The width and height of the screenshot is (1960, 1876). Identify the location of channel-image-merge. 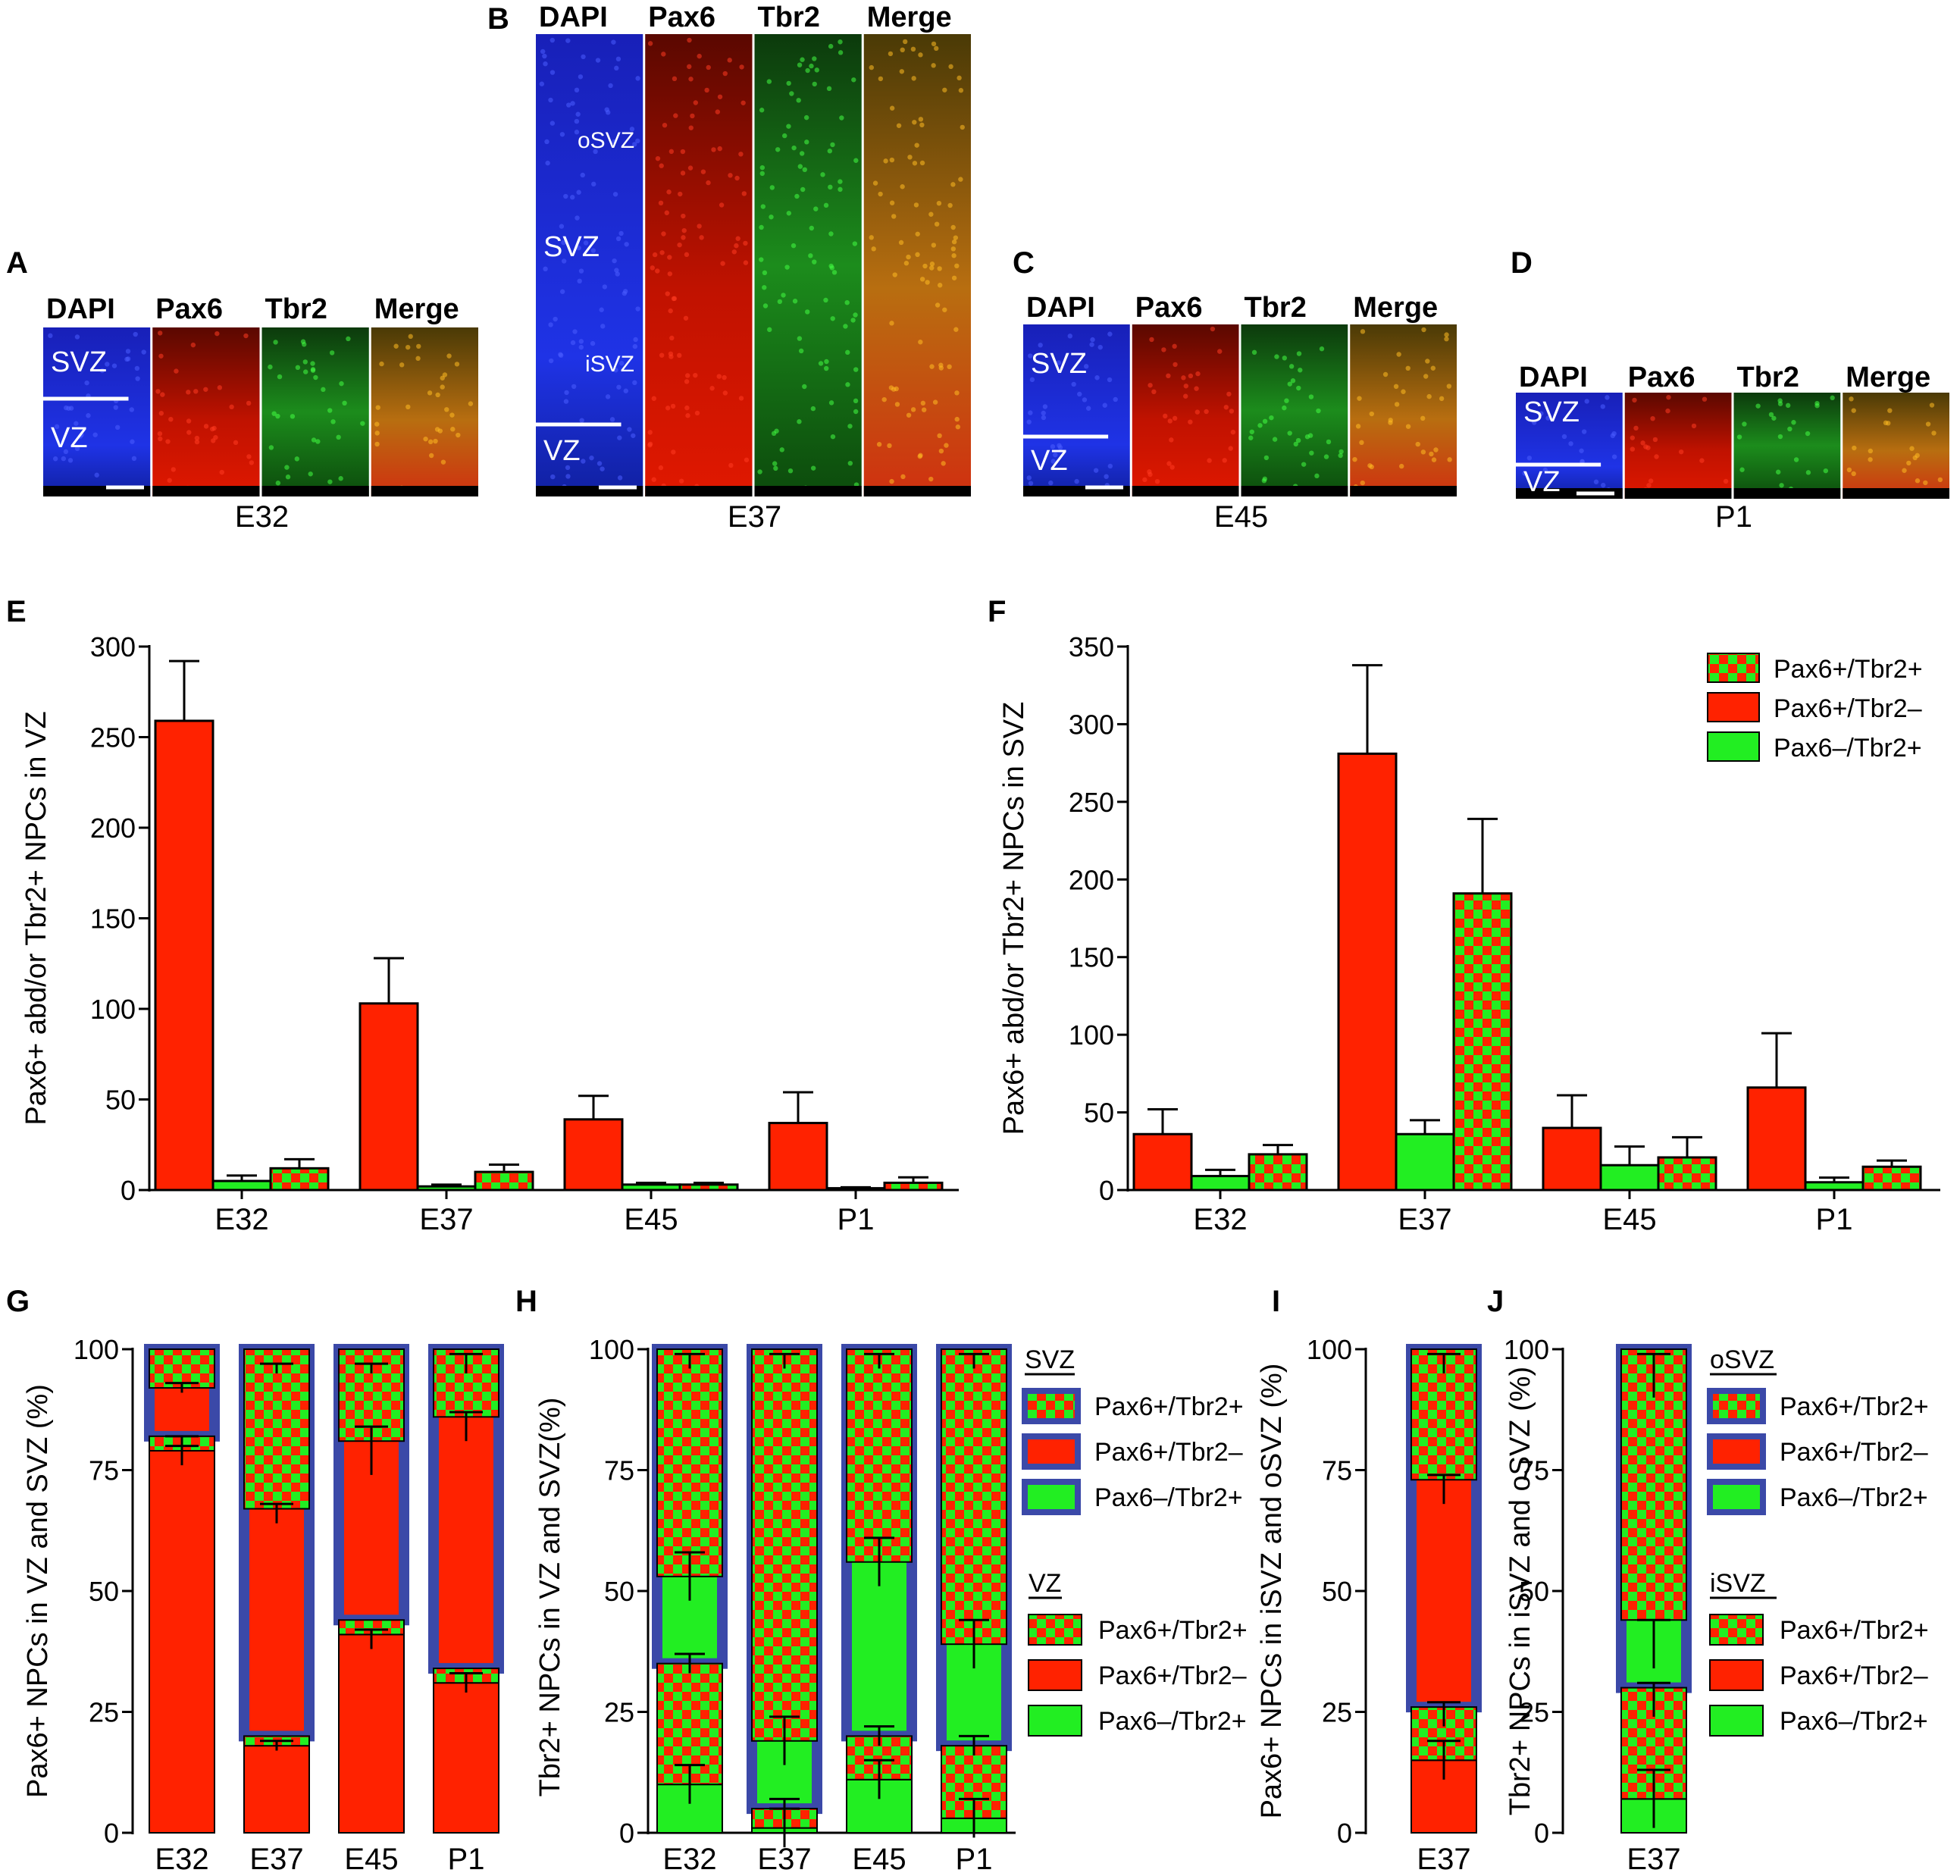
(1896, 446).